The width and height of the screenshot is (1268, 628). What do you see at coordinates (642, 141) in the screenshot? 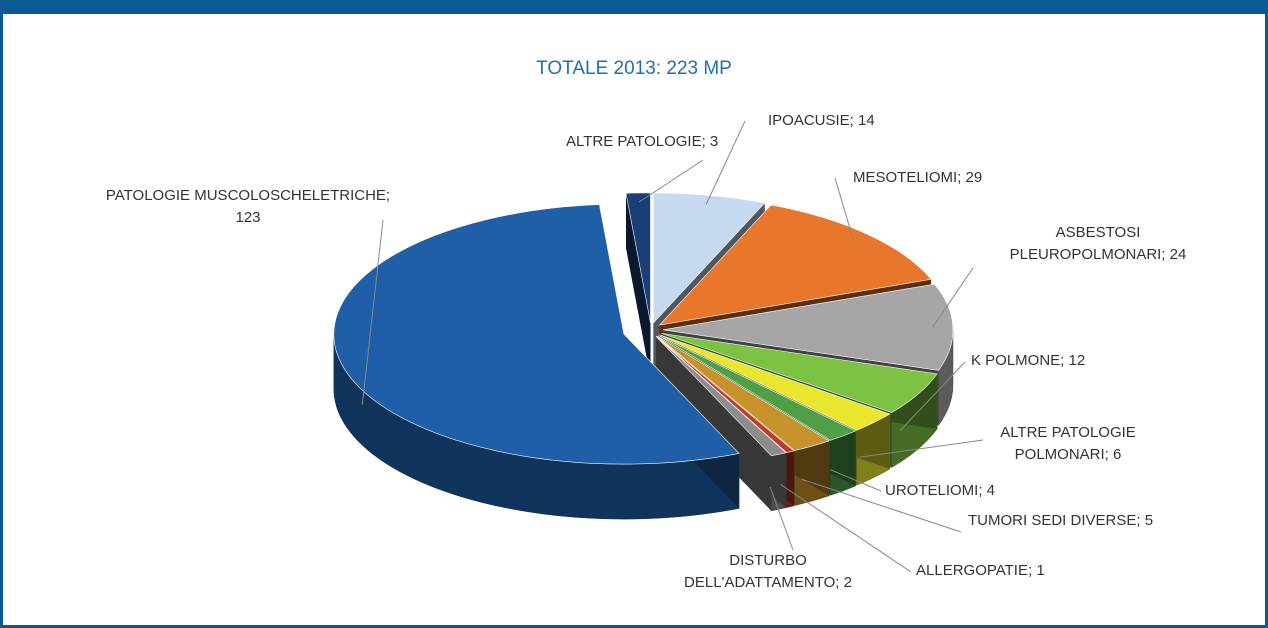
I see `data-label: ALTRE PATOLOGIE; 3` at bounding box center [642, 141].